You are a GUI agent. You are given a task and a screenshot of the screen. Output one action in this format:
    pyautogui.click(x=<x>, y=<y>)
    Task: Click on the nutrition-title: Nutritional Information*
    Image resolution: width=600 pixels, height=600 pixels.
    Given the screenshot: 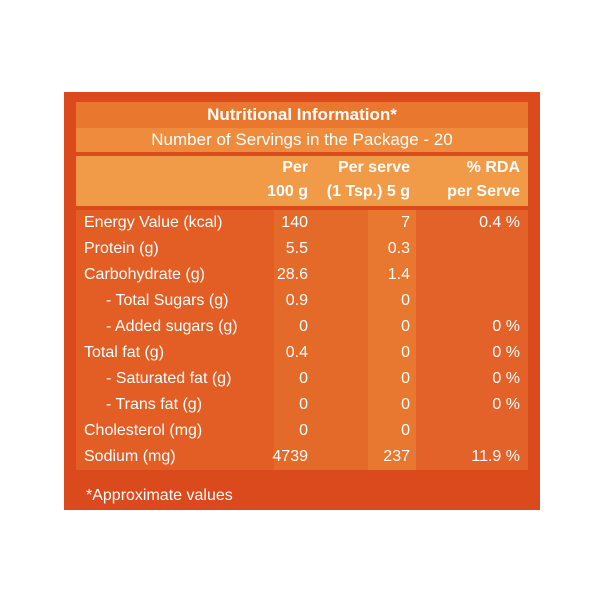 What is the action you would take?
    pyautogui.click(x=302, y=114)
    